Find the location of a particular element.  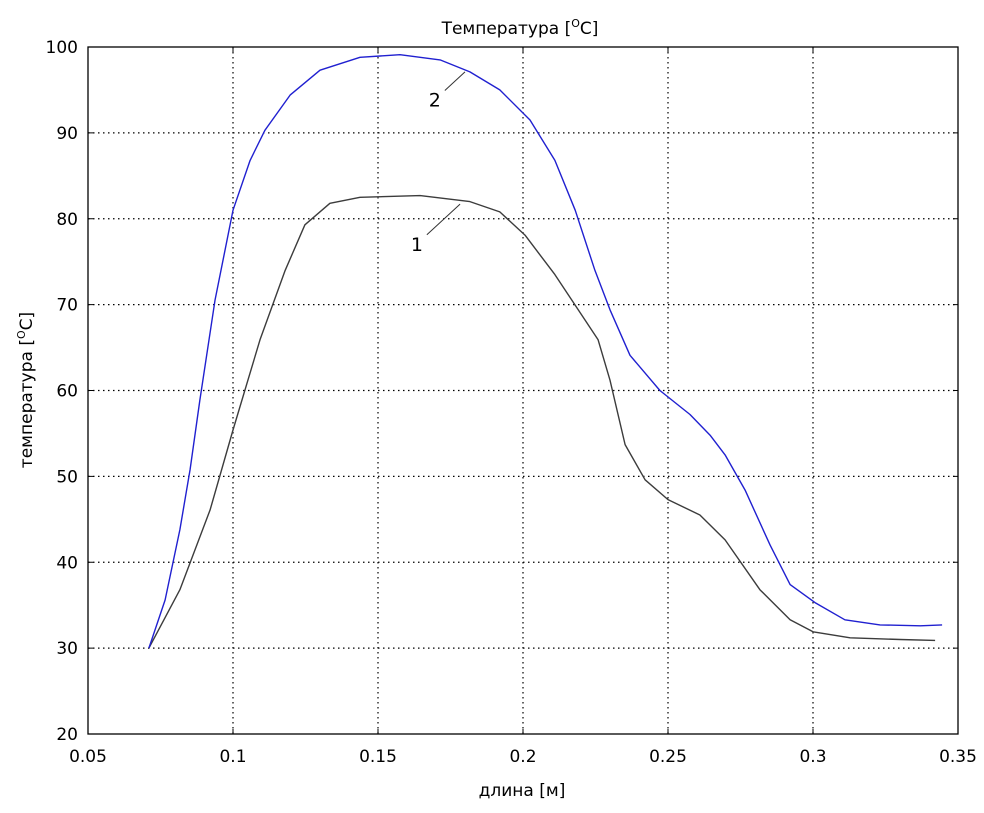

y-tick-label: 50 is located at coordinates (67, 477).